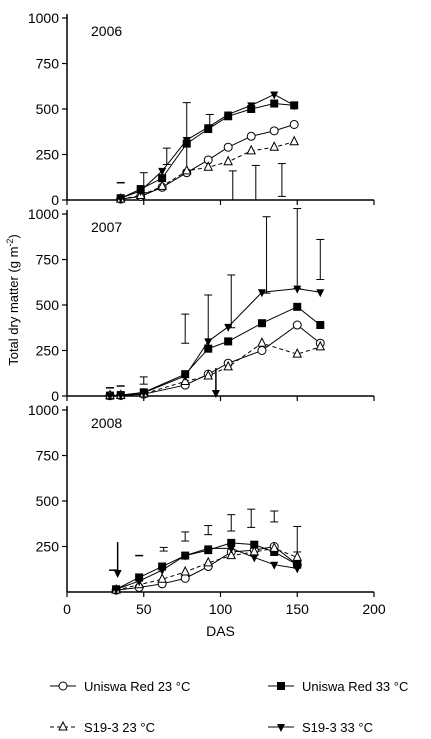 The image size is (431, 739). I want to click on legend-label: S19-3 23 °C, so click(119, 727).